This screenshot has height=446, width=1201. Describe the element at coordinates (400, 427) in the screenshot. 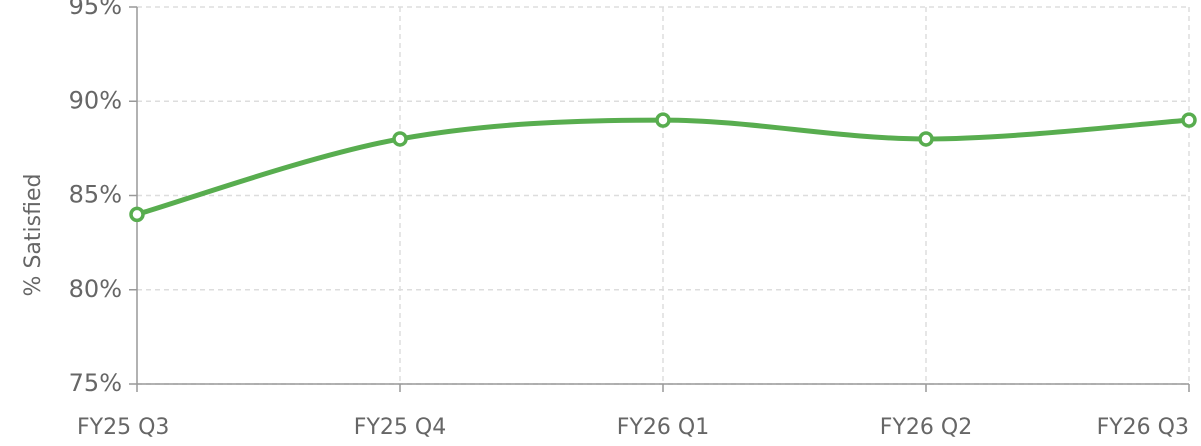

I see `x-tick-label: FY25 Q4` at that location.